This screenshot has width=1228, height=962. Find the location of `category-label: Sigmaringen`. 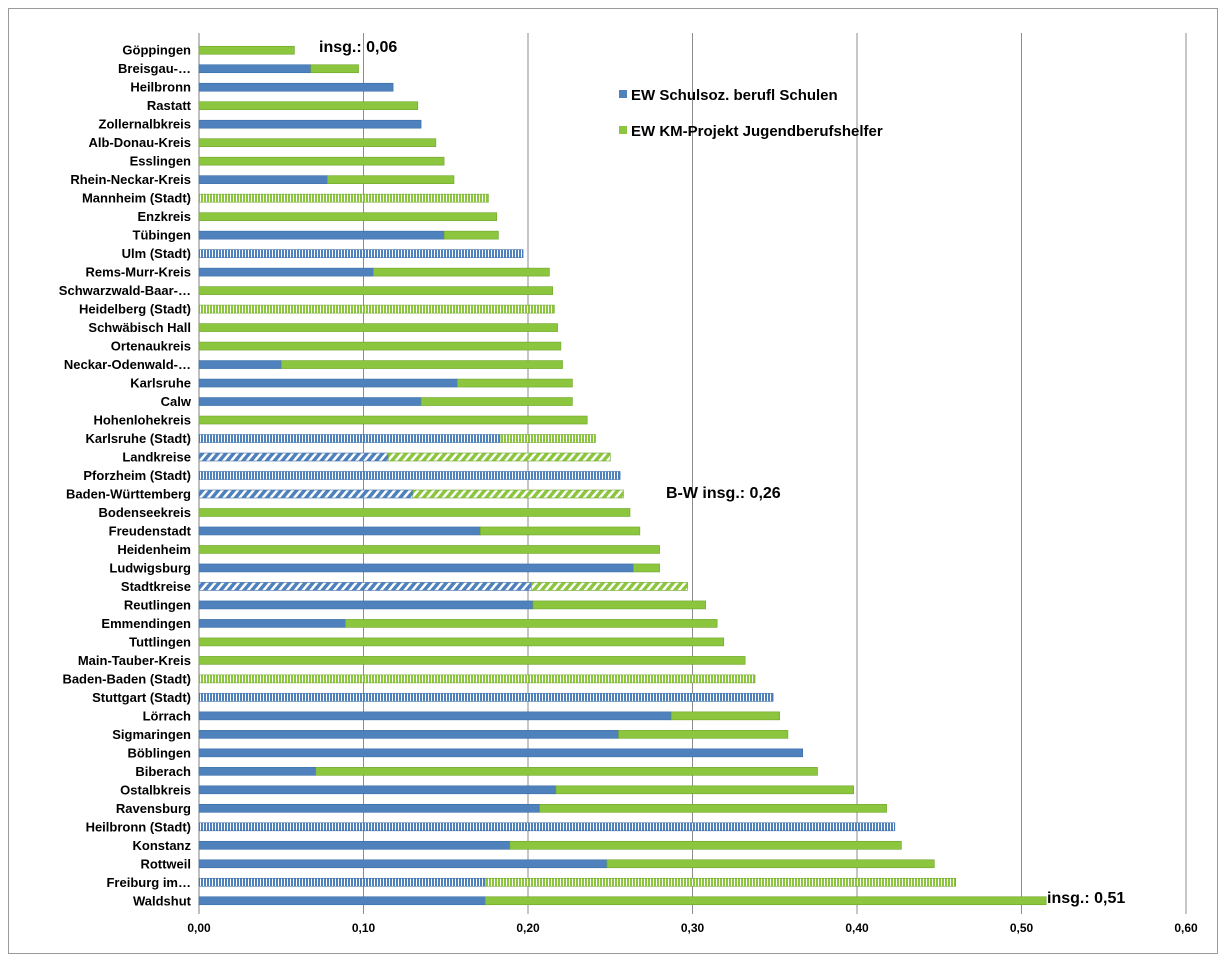

category-label: Sigmaringen is located at coordinates (151, 734).